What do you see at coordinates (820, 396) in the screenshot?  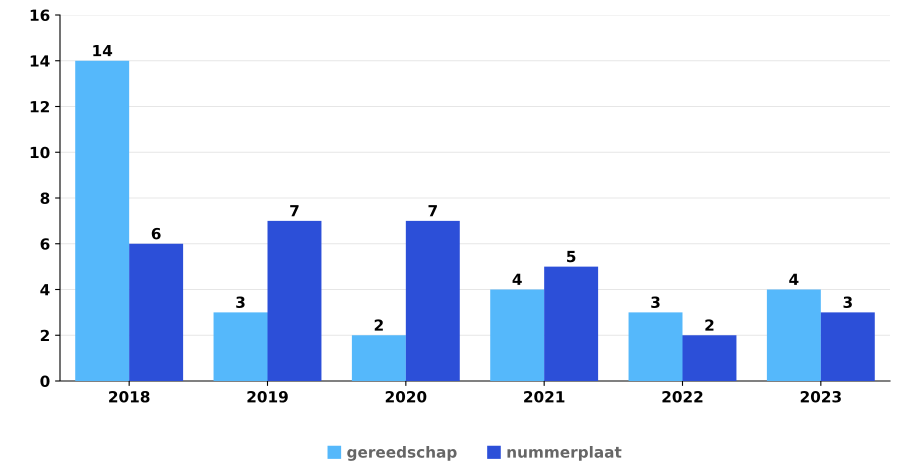 I see `x-tick-label: 2023` at bounding box center [820, 396].